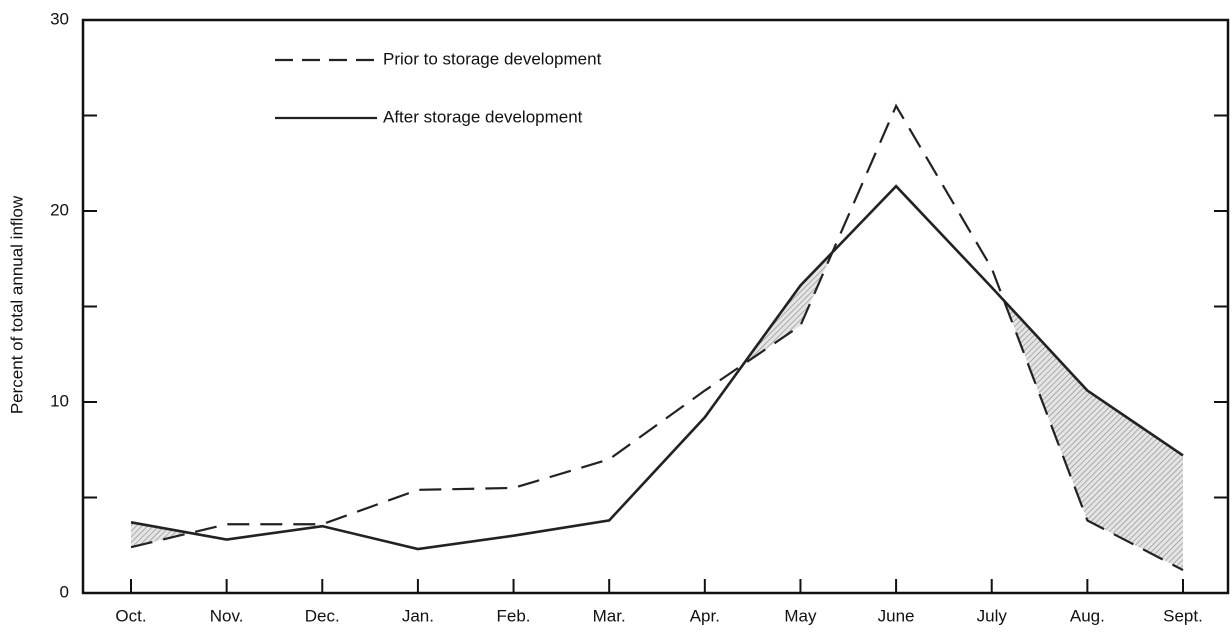  I want to click on x-tick-label: June, so click(896, 615).